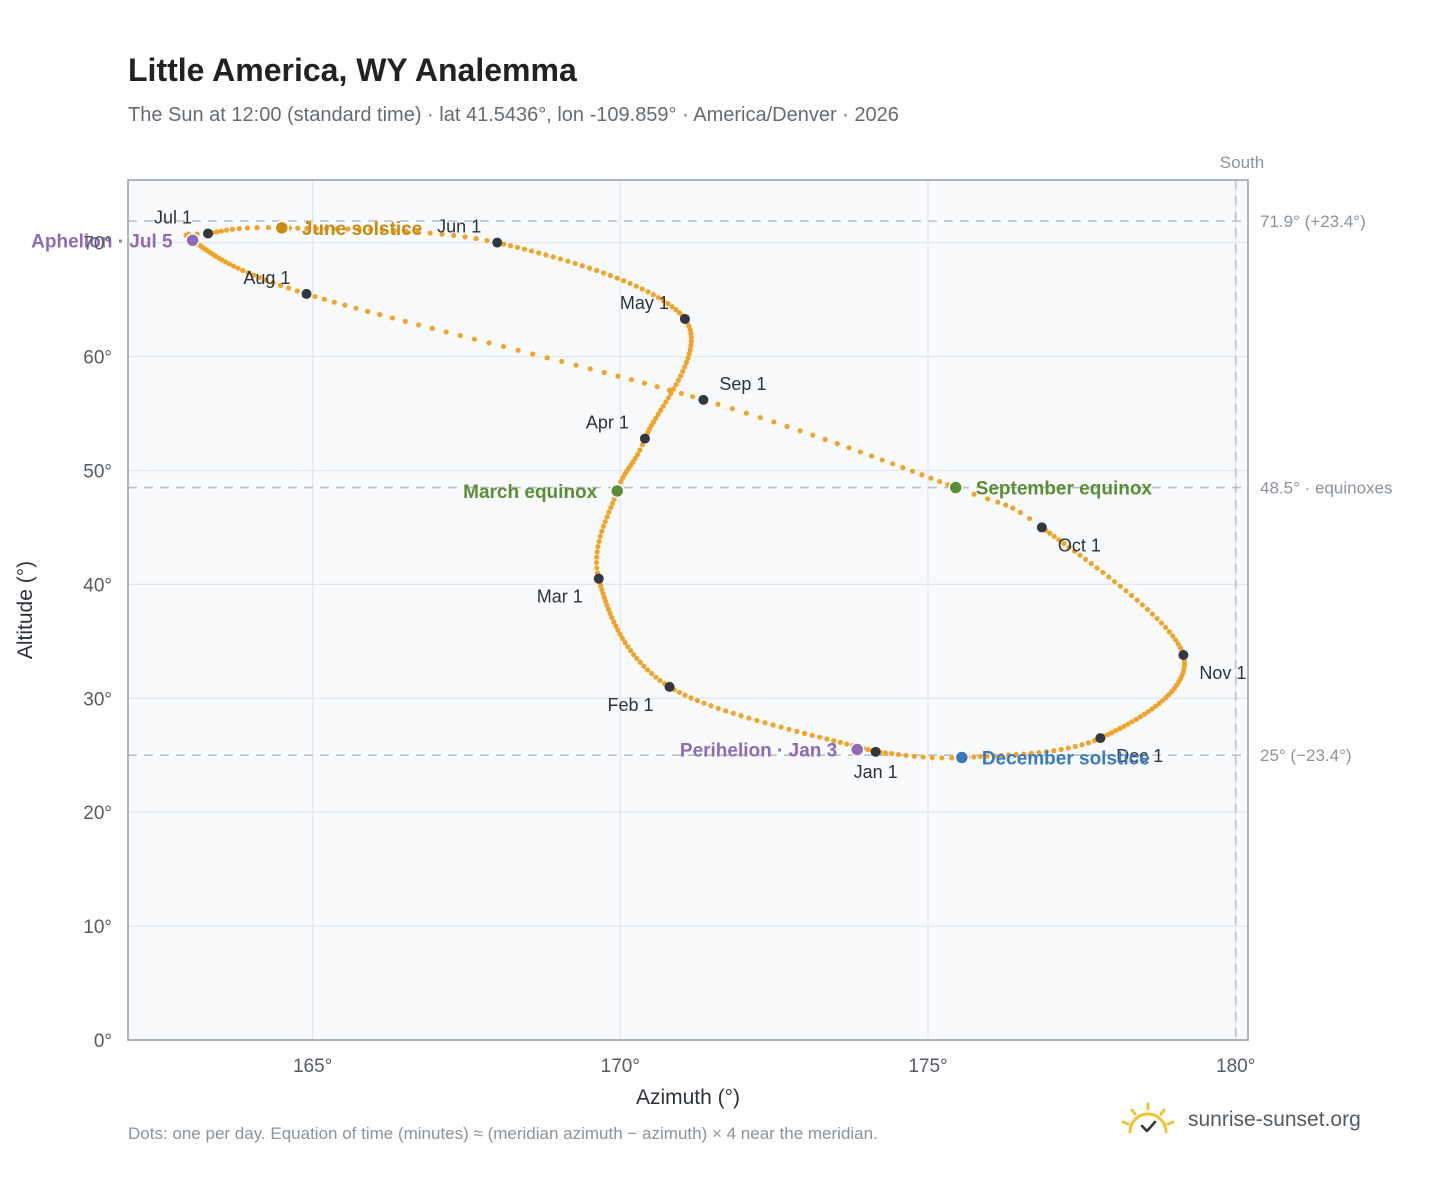 The image size is (1448, 1188). Describe the element at coordinates (1306, 755) in the screenshot. I see `reference-line-label: 25° (−23.4°)` at that location.